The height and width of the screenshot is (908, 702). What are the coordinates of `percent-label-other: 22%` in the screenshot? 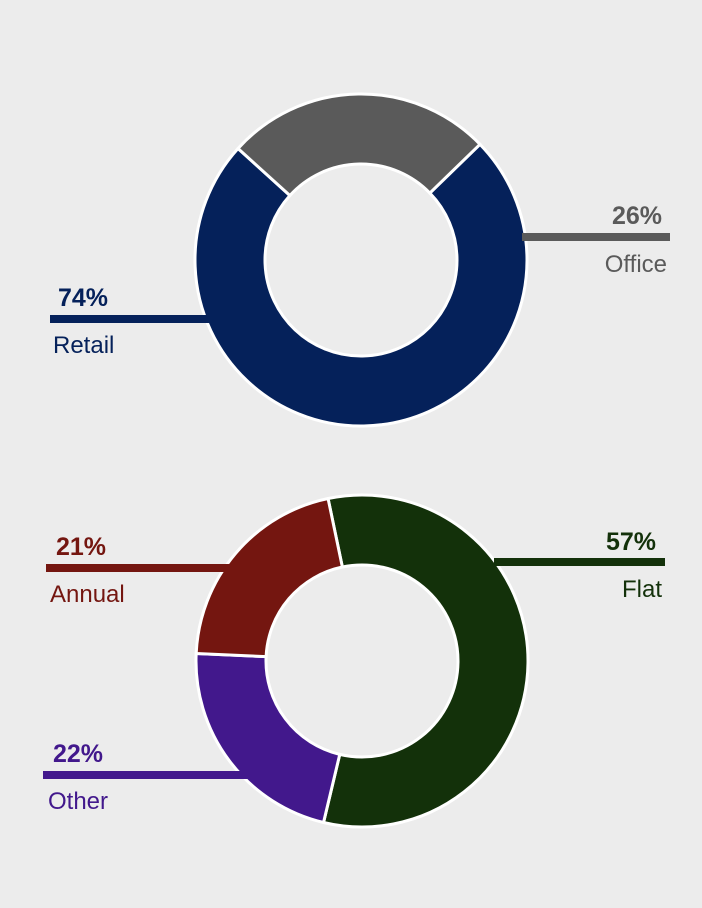 It's located at (78, 754).